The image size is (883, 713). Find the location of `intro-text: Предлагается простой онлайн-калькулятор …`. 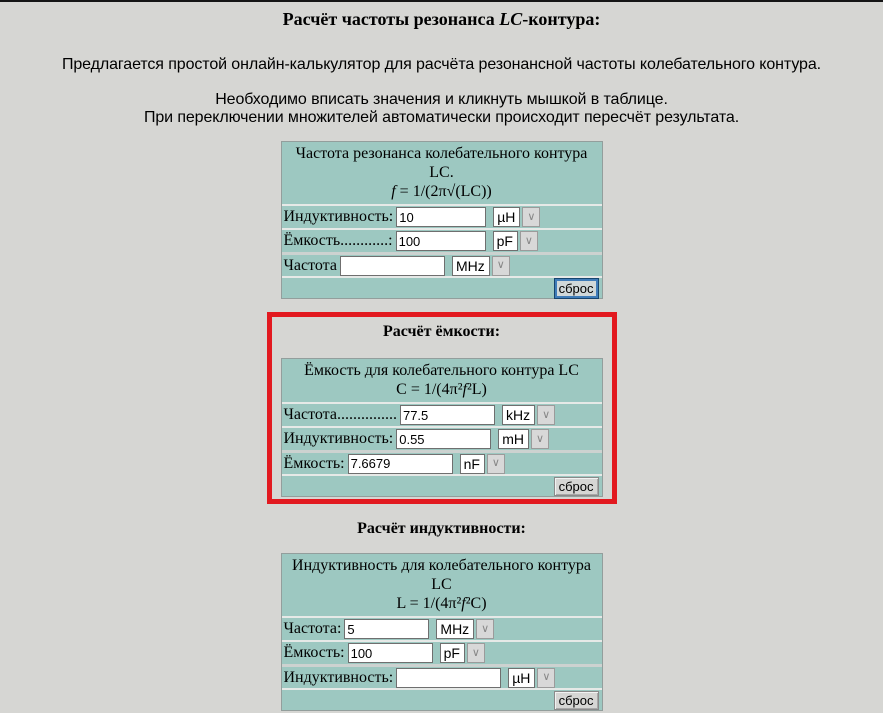

intro-text: Предлагается простой онлайн-калькулятор … is located at coordinates (441, 64).